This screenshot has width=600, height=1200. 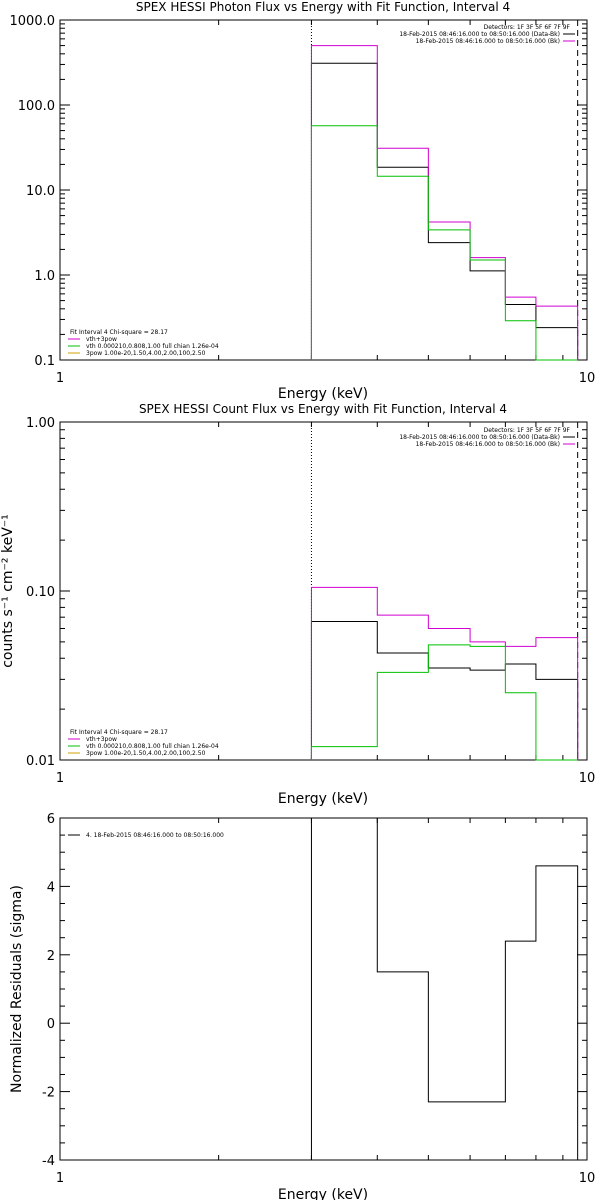 What do you see at coordinates (587, 378) in the screenshot?
I see `panel1-x-tick-label: 10` at bounding box center [587, 378].